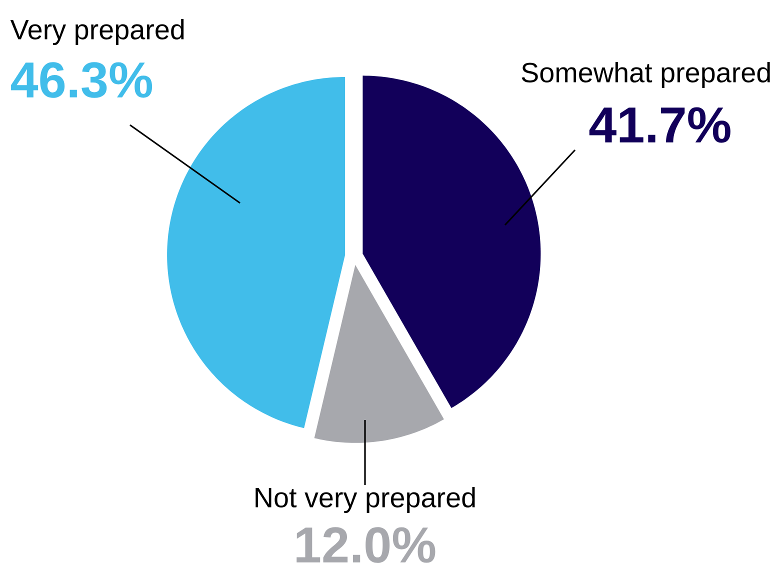 The width and height of the screenshot is (775, 568). What do you see at coordinates (81, 80) in the screenshot?
I see `data-label: 46.3%` at bounding box center [81, 80].